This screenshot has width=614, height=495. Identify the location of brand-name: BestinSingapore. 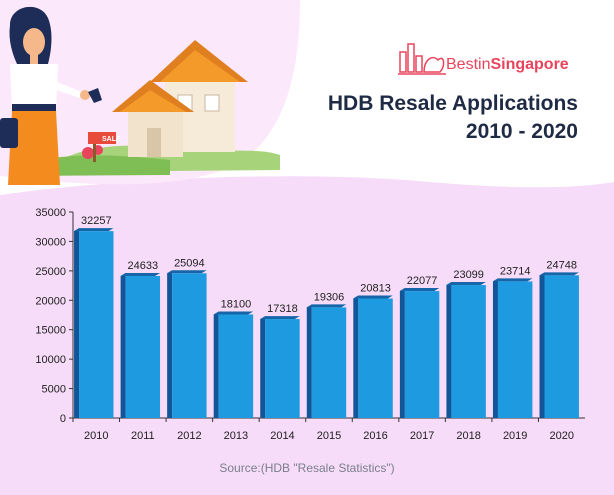
(507, 65).